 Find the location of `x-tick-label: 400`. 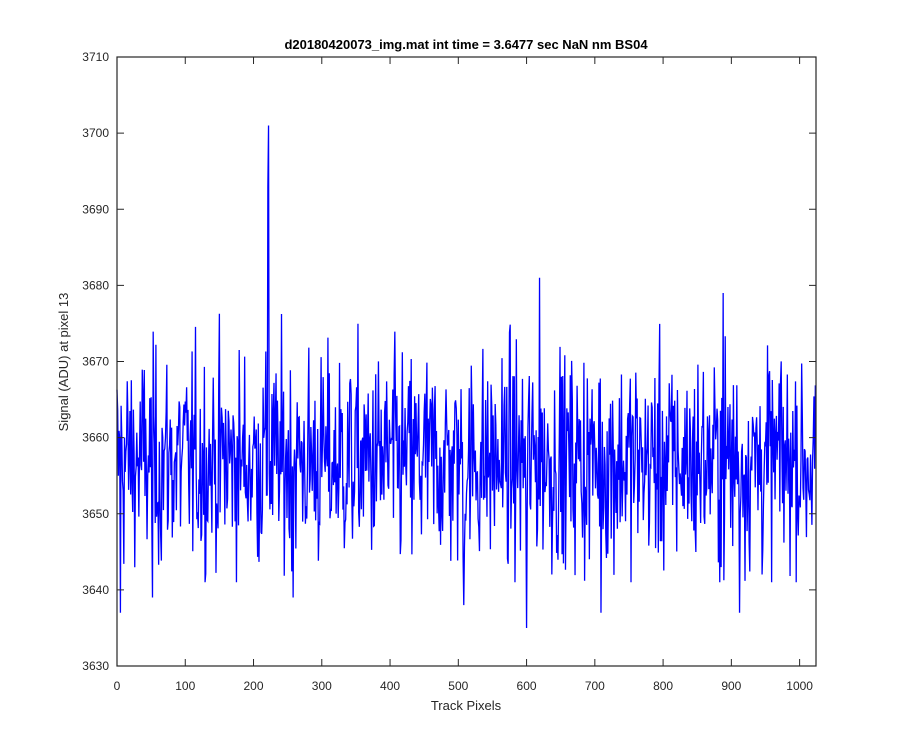

x-tick-label: 400 is located at coordinates (390, 686).